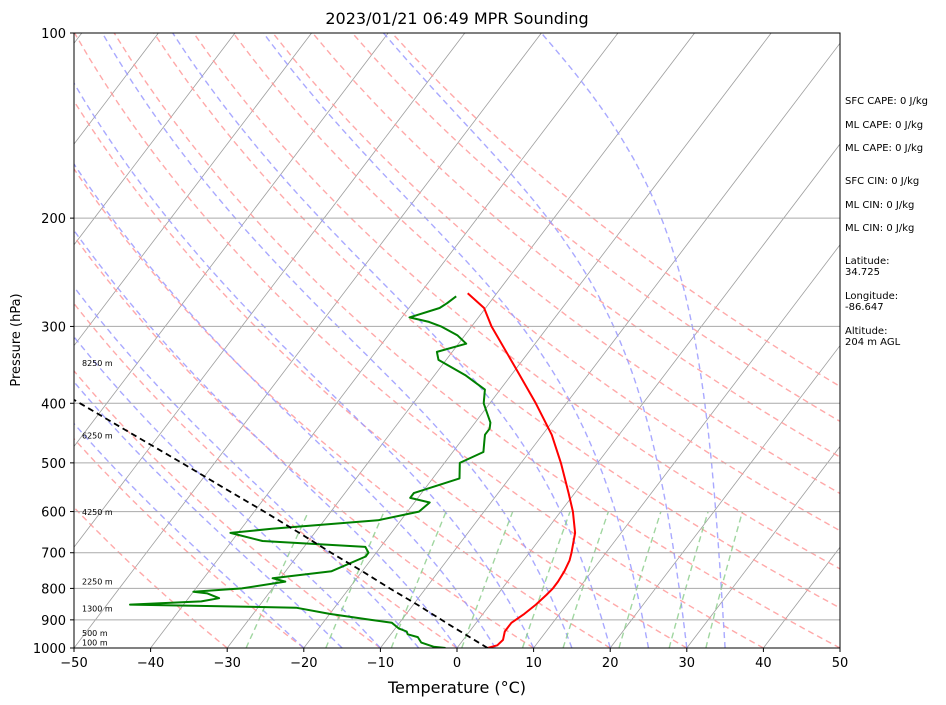 Image resolution: width=946 pixels, height=705 pixels. I want to click on x-axis-ticks: −50 −40 −30 −20 −10 0 10 20 30 40 50, so click(454, 659).